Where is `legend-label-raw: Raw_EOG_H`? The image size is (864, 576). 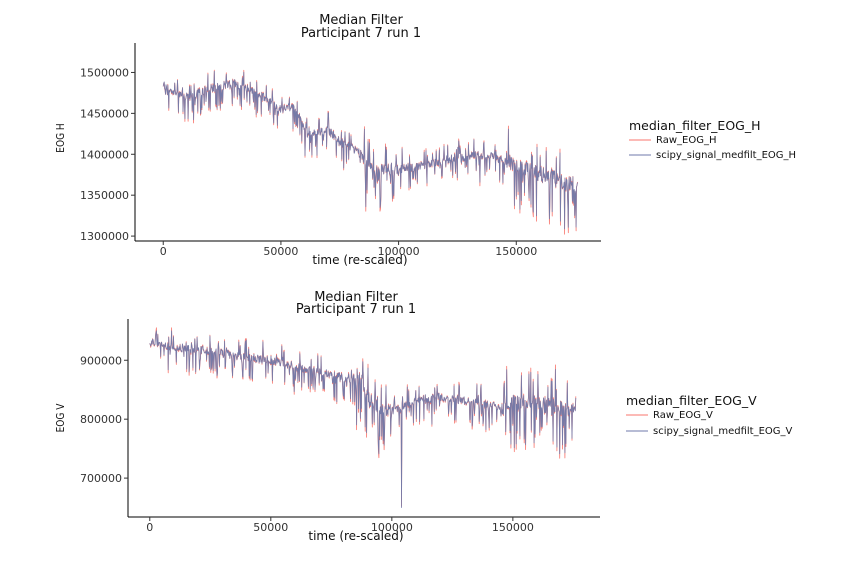
legend-label-raw: Raw_EOG_H is located at coordinates (686, 140).